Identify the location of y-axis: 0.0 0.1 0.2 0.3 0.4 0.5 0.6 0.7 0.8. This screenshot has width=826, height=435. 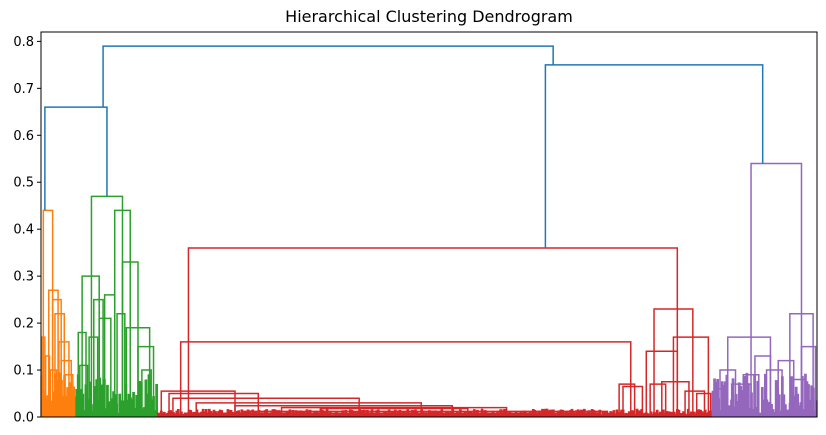
(27, 230).